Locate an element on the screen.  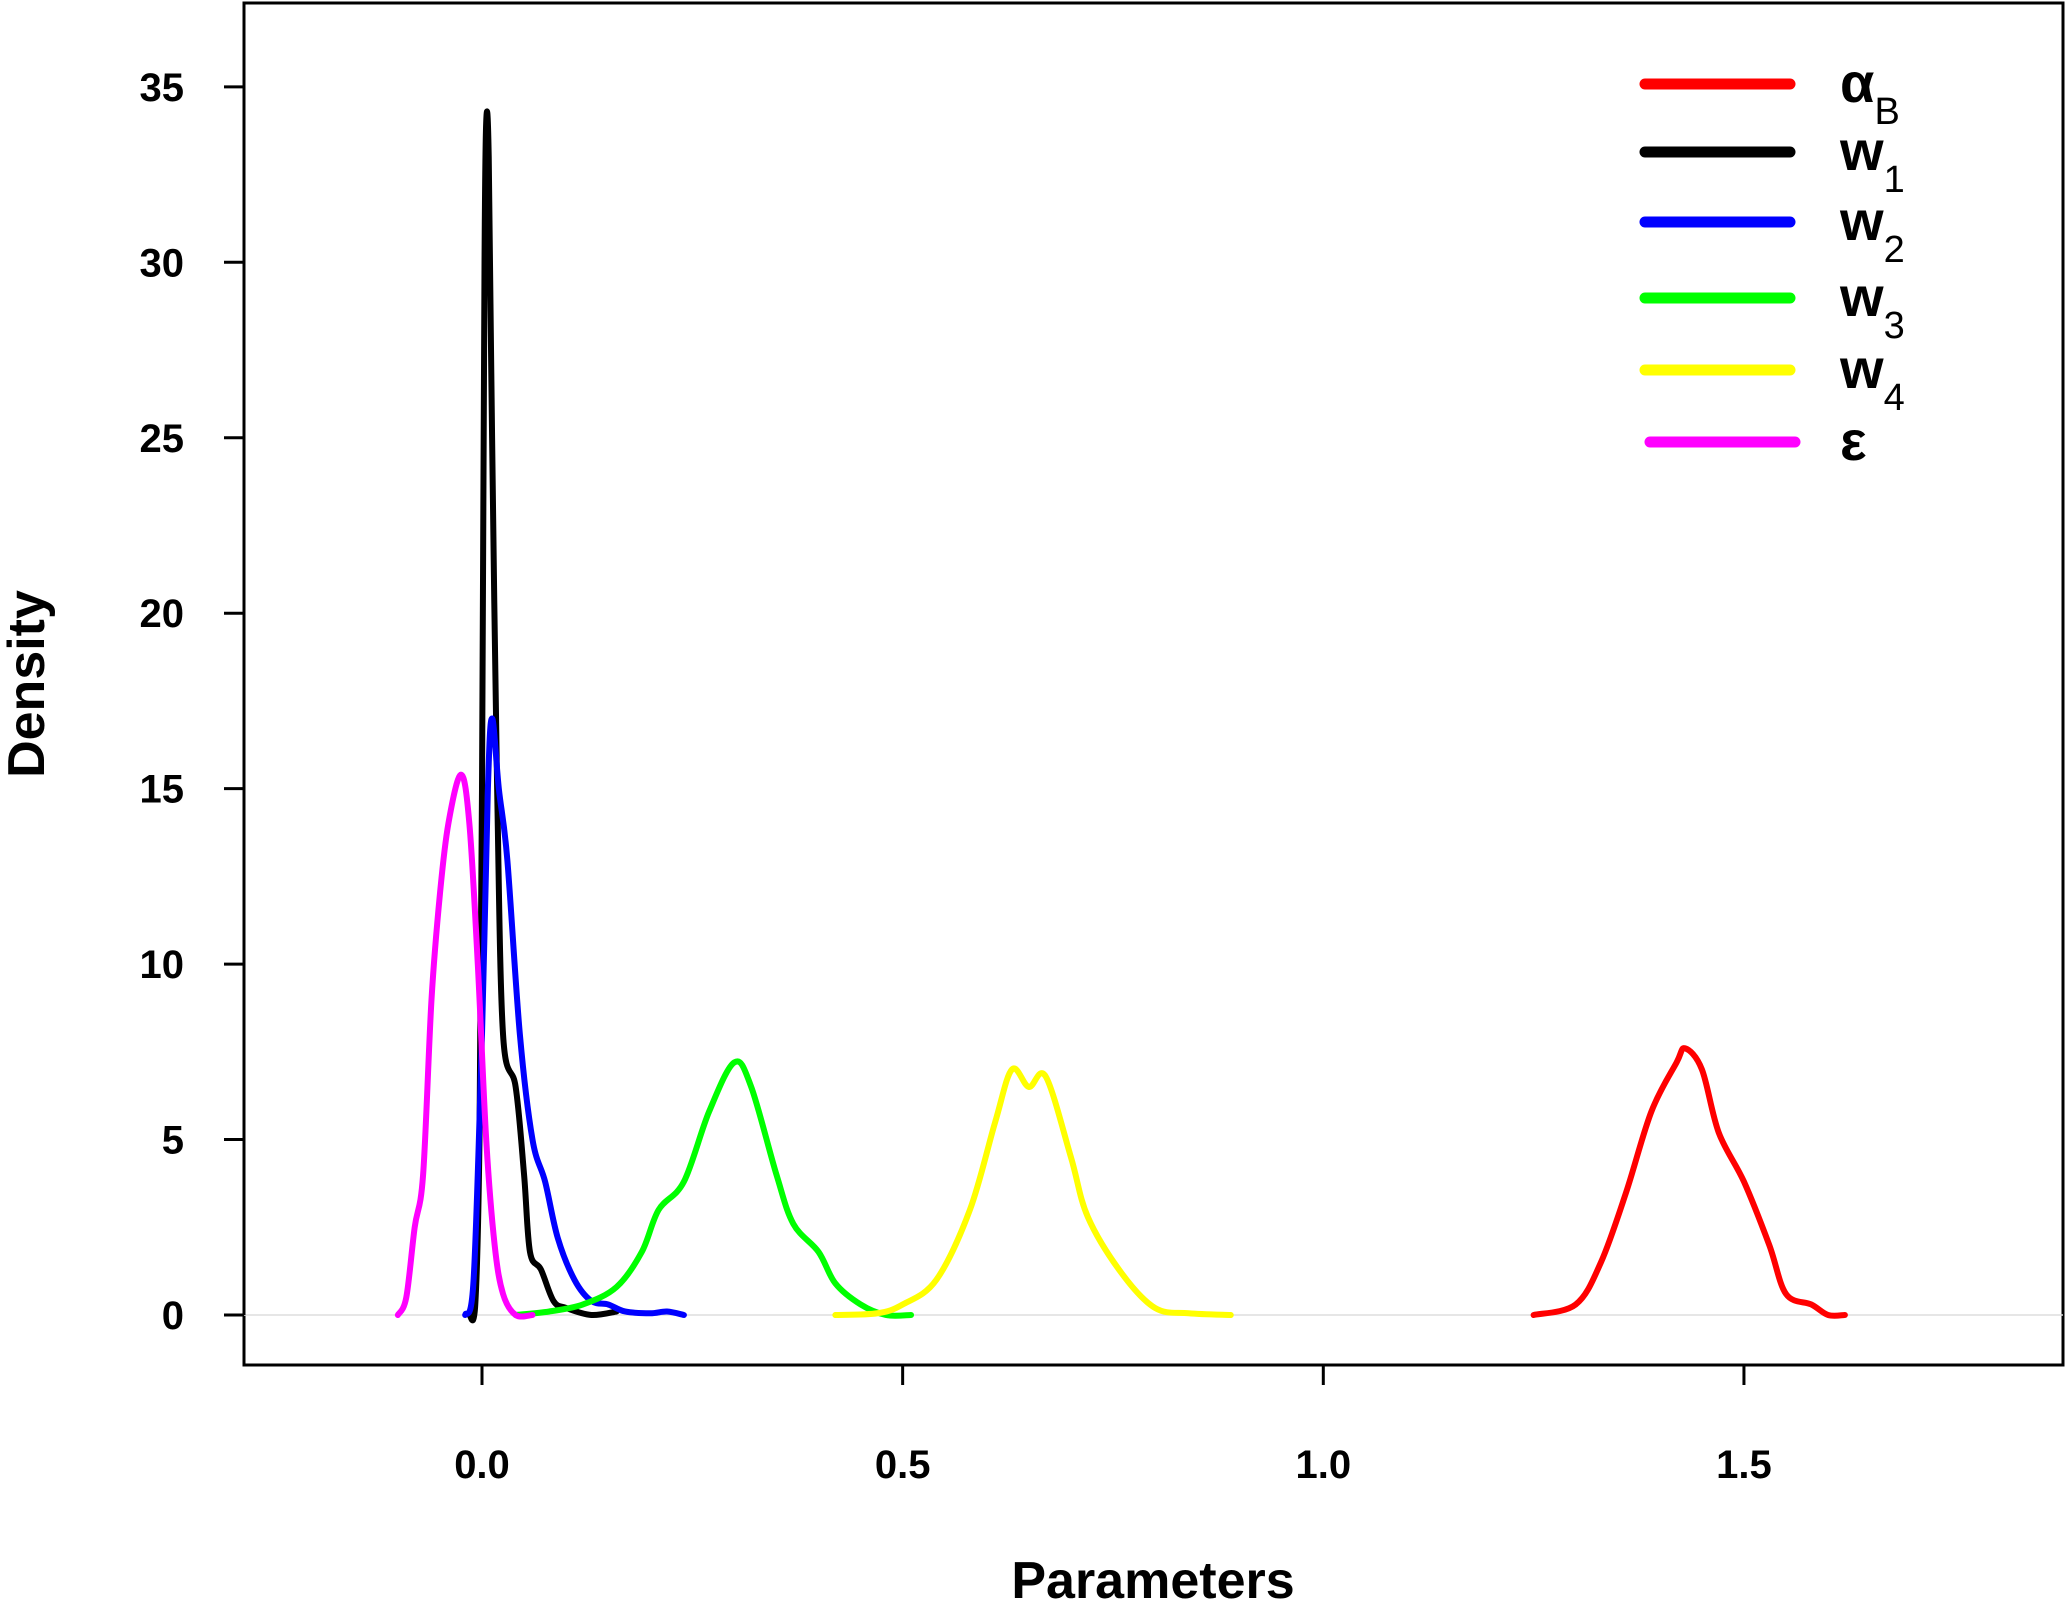
x-axis-label: Parameters is located at coordinates (1152, 1579).